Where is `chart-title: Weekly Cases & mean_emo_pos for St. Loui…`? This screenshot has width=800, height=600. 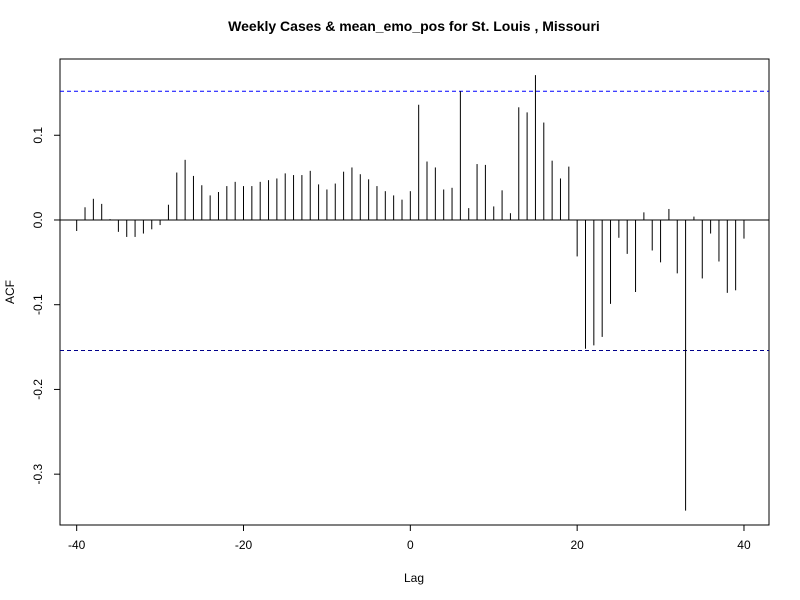
chart-title: Weekly Cases & mean_emo_pos for St. Loui… is located at coordinates (414, 26).